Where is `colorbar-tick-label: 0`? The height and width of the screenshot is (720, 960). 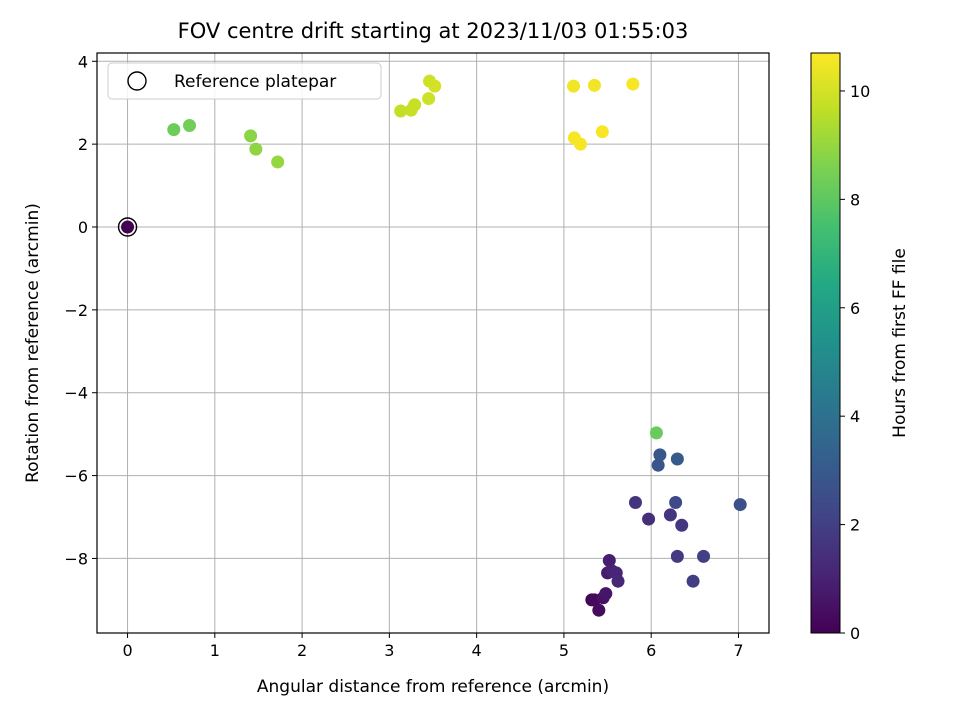 colorbar-tick-label: 0 is located at coordinates (855, 633).